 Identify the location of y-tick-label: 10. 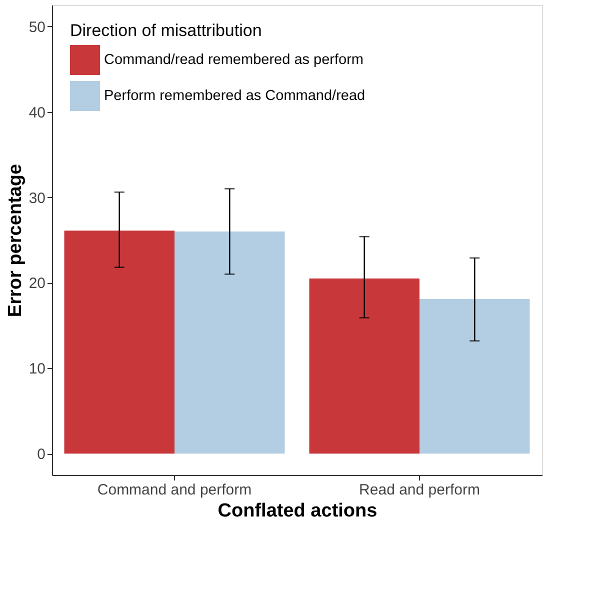
(37, 369).